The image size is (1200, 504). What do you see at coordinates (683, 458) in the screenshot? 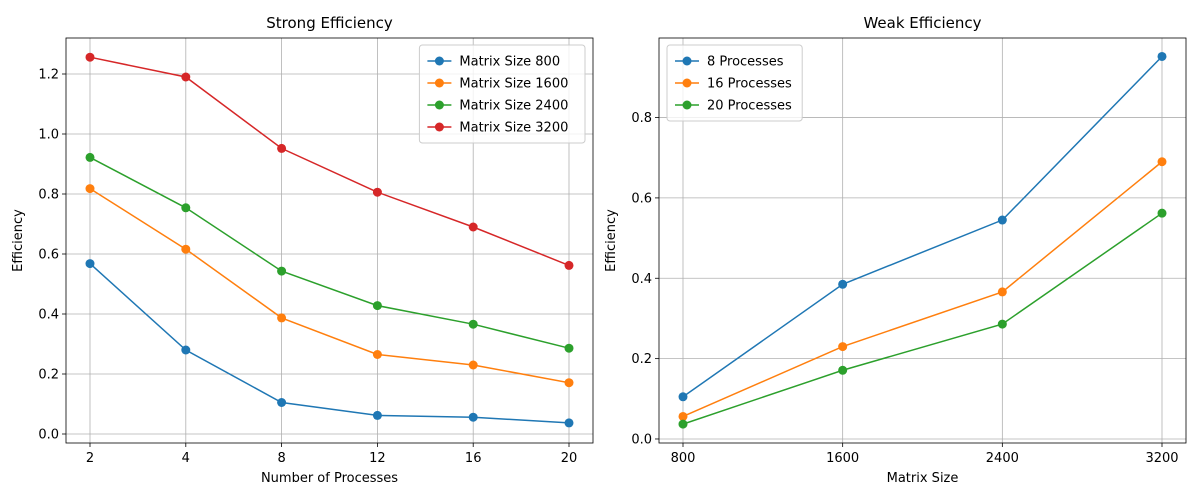
I see `x-tick-label: 800` at bounding box center [683, 458].